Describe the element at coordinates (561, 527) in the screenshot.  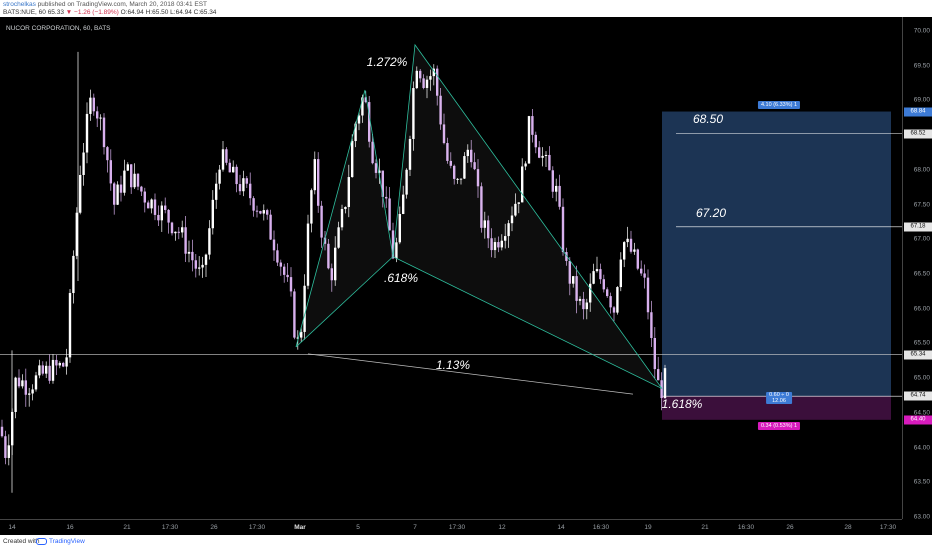
I see `time-tick-label: 14` at that location.